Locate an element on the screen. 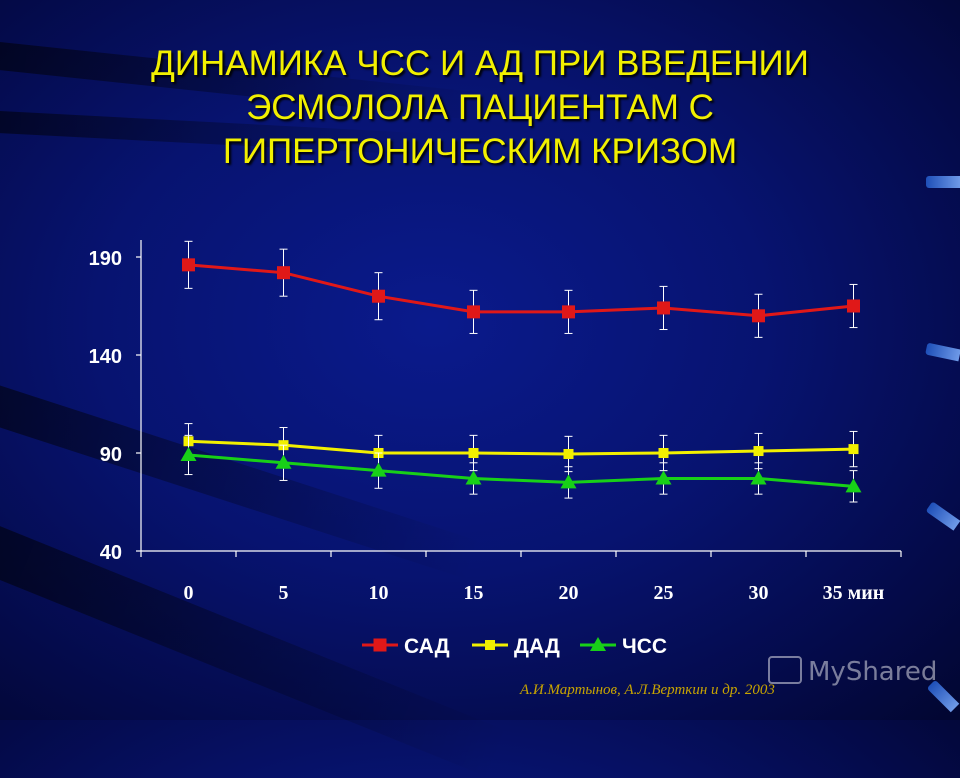 This screenshot has width=960, height=778. watermark: MyShared is located at coordinates (852, 671).